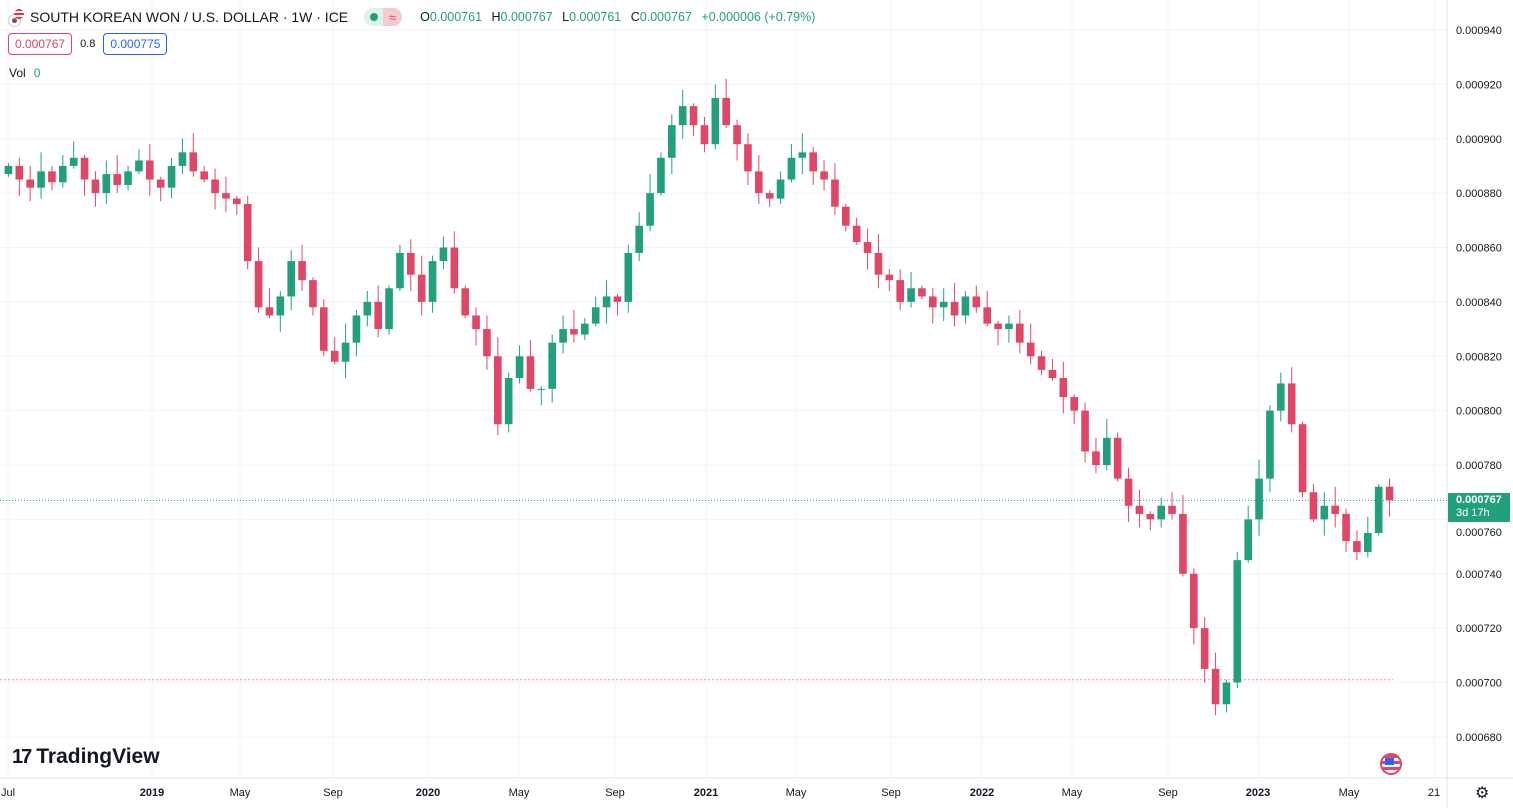 This screenshot has width=1513, height=808. I want to click on spread-value: 0.8, so click(88, 44).